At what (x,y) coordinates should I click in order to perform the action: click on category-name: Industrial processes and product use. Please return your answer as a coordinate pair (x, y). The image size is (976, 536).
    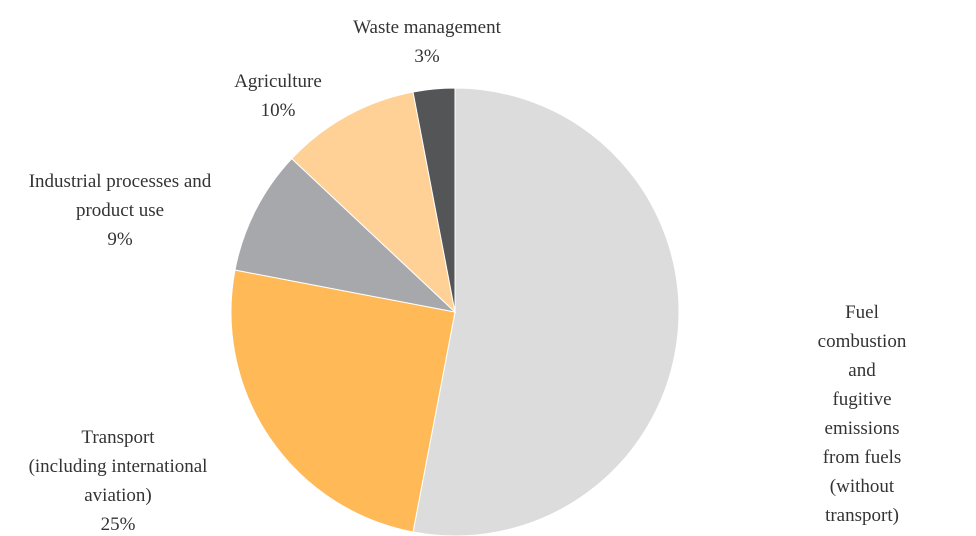
    Looking at the image, I should click on (120, 196).